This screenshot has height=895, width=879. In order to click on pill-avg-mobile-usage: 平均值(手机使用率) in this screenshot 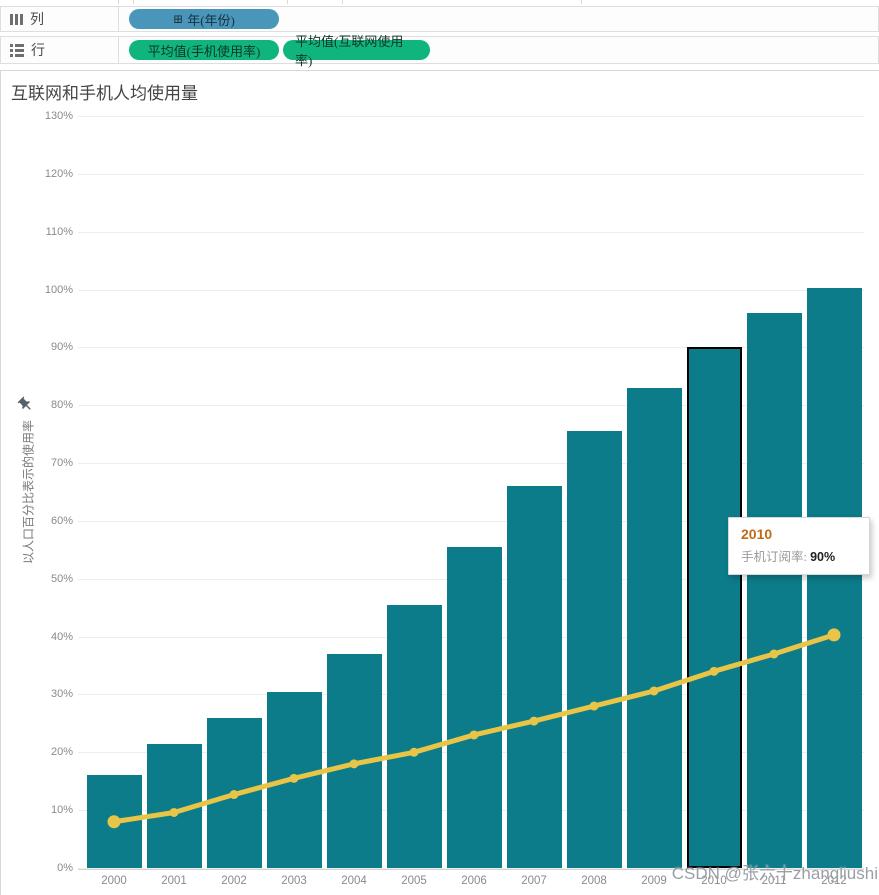, I will do `click(204, 50)`.